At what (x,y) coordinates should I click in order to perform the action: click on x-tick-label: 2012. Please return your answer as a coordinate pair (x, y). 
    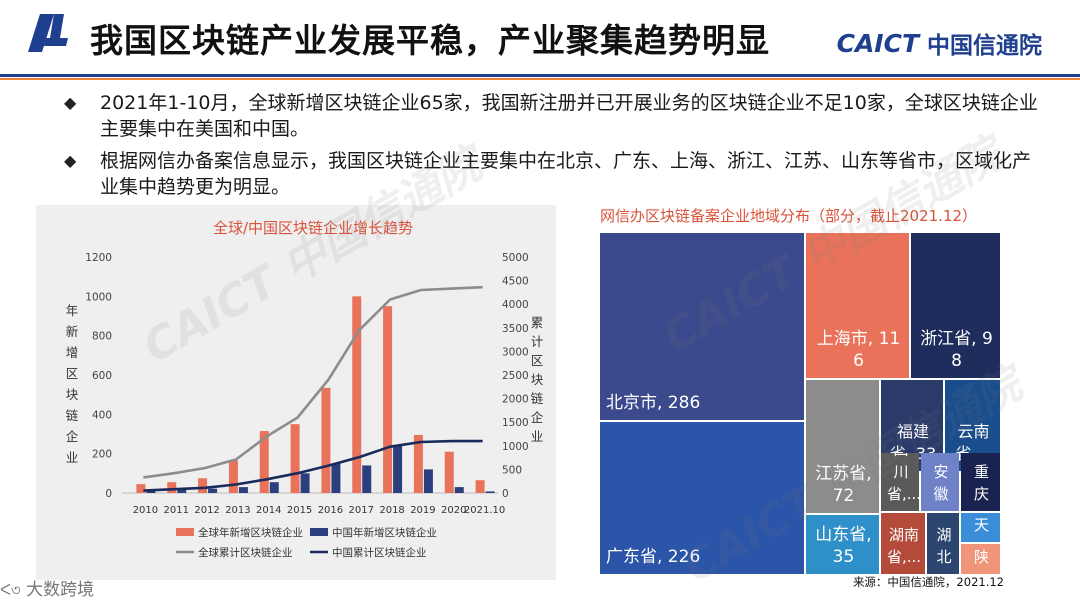
    Looking at the image, I should click on (206, 510).